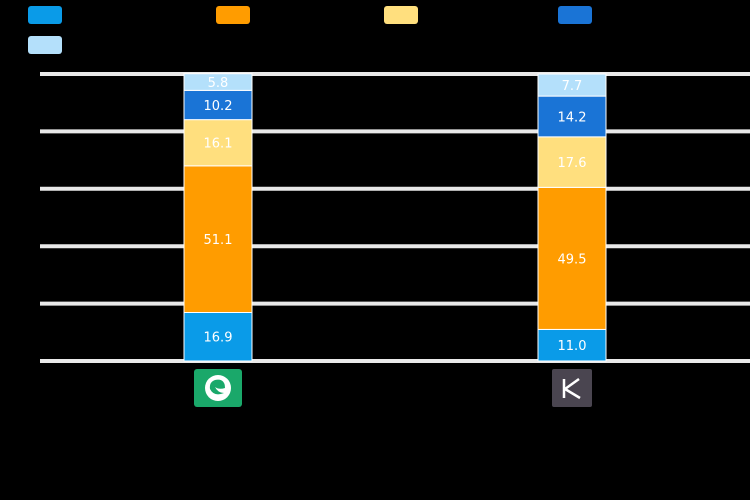  I want to click on k-letter-icon, so click(571, 388).